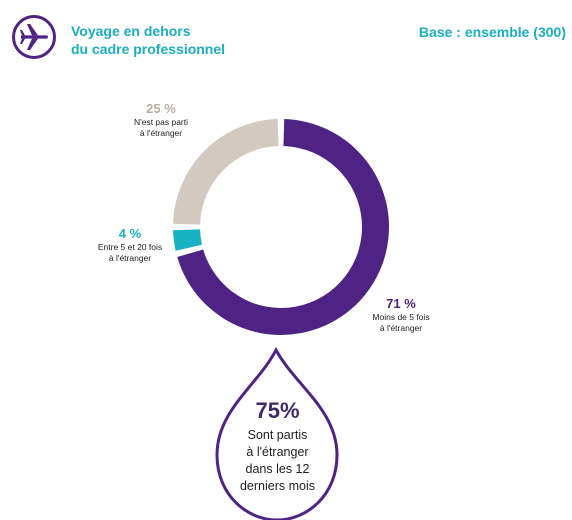  I want to click on label-teal-text: Entre 5 et 20 fois à l'étranger, so click(130, 252).